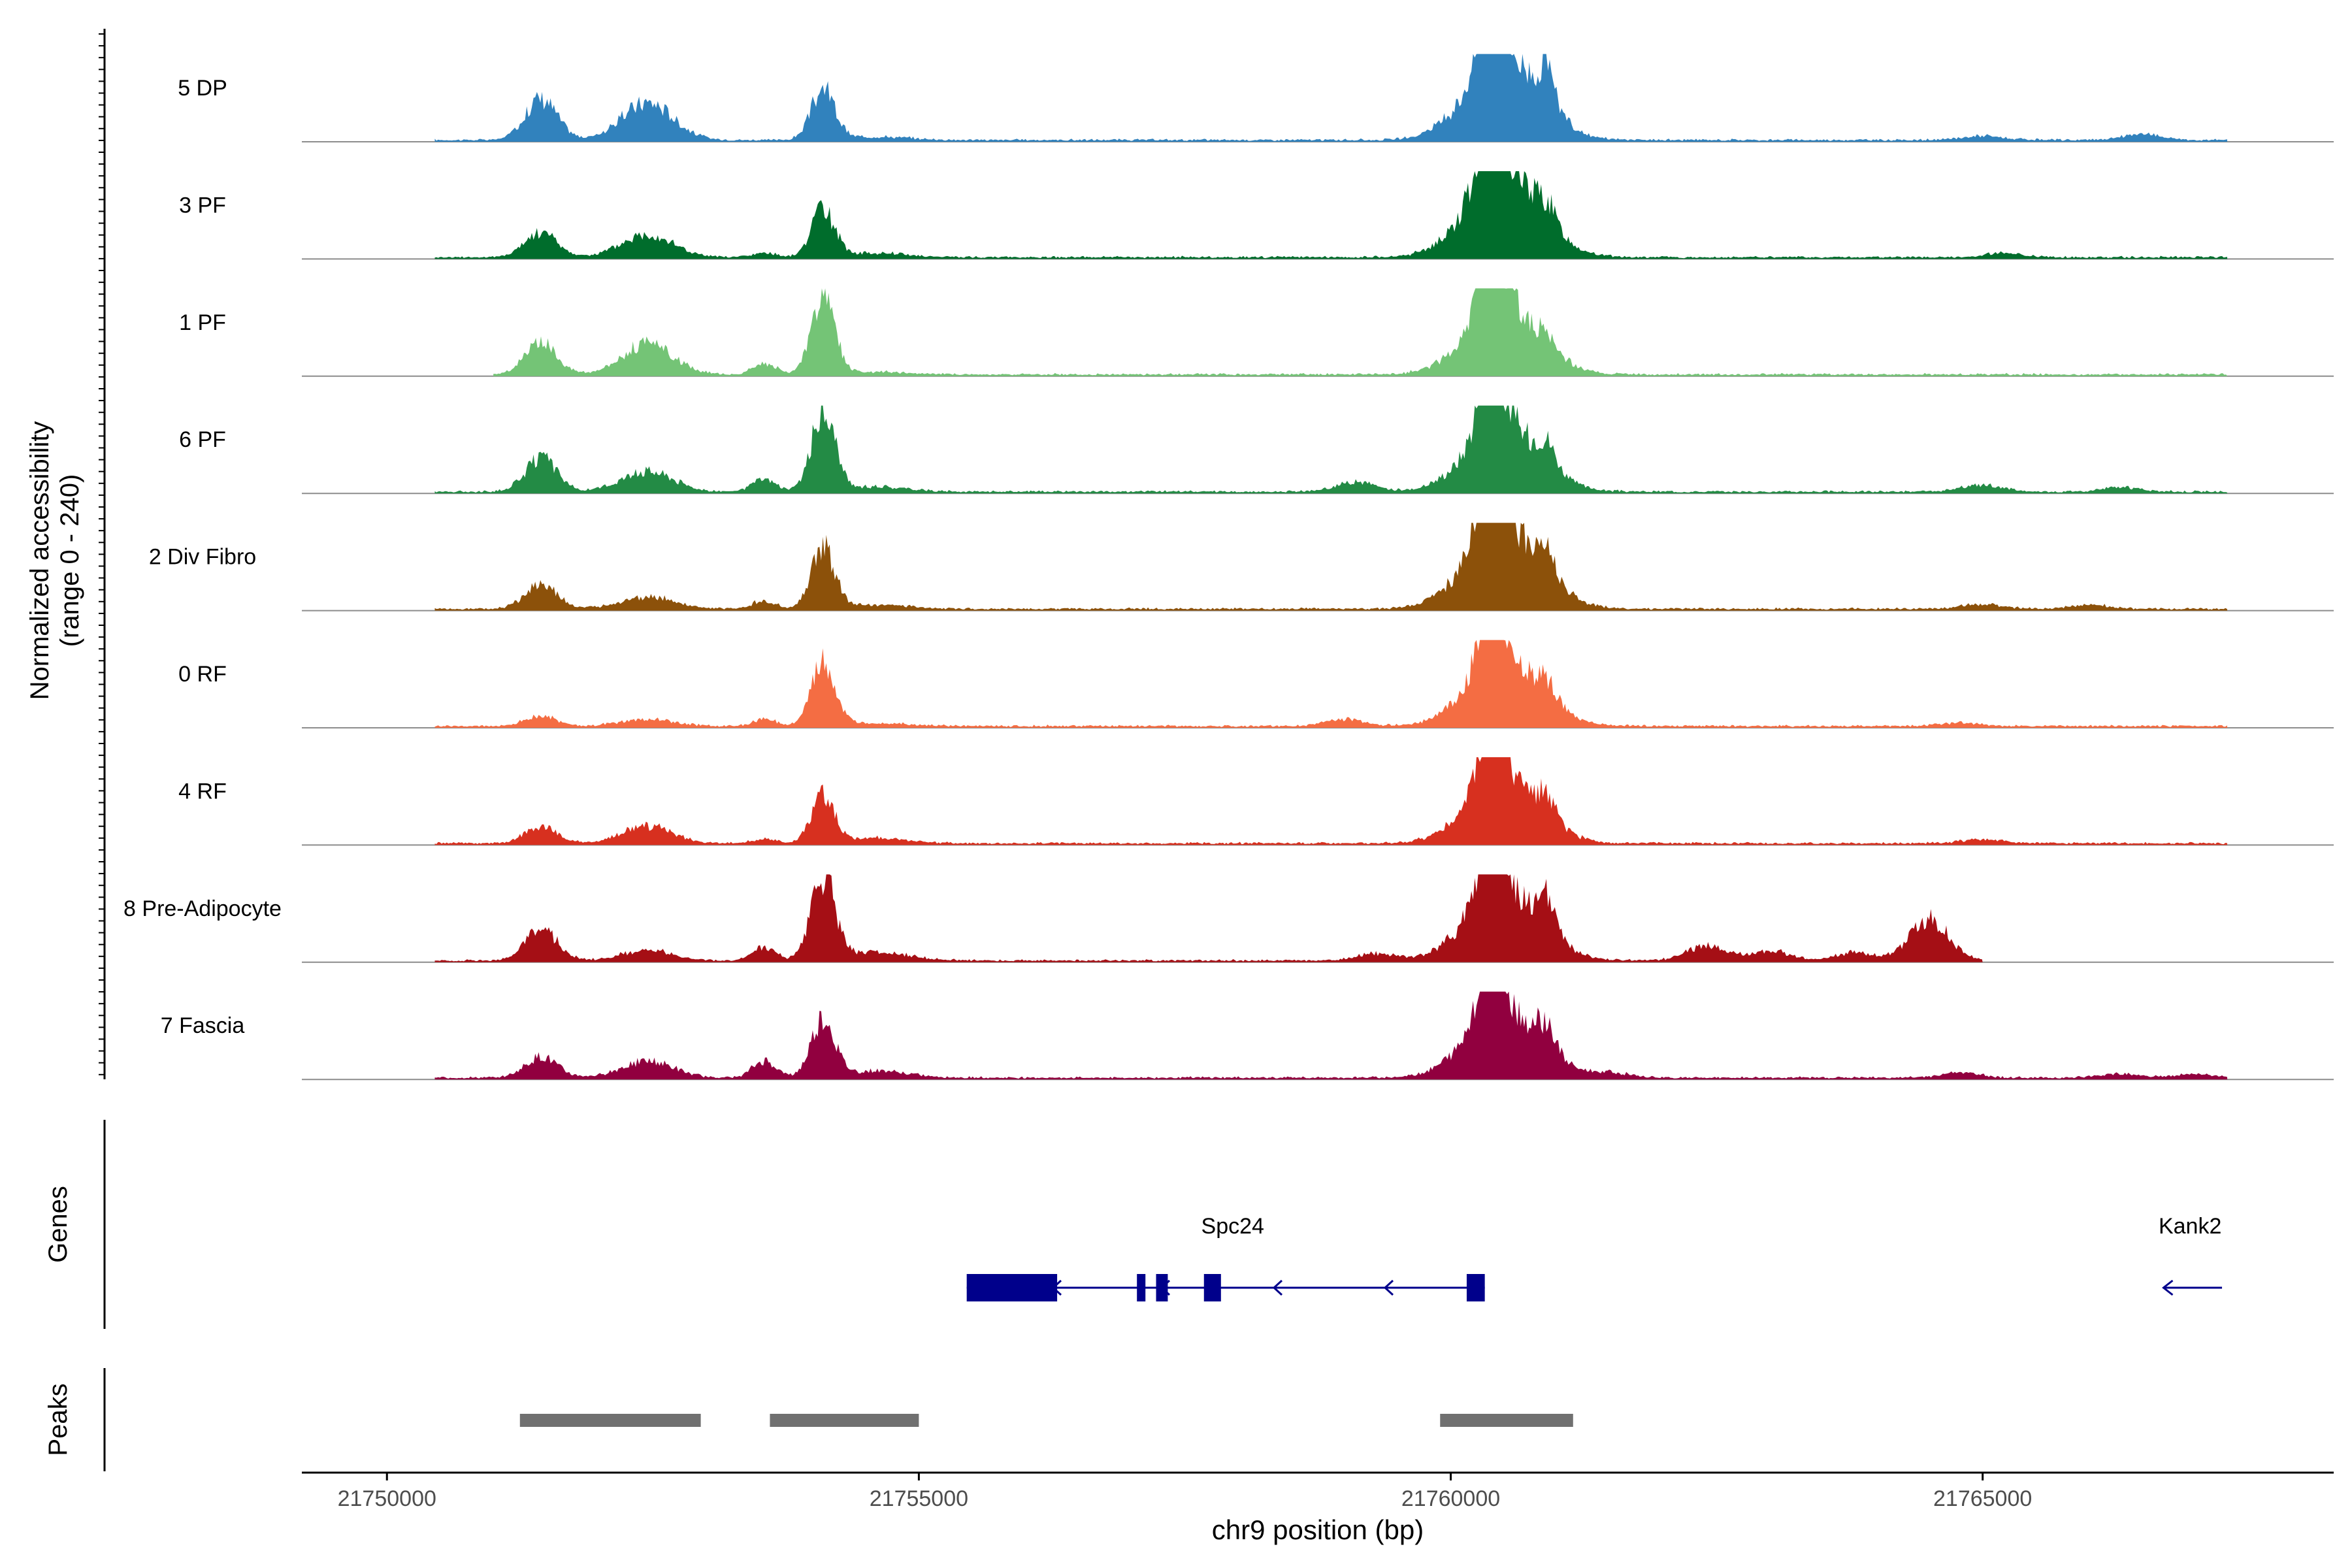 Image resolution: width=2352 pixels, height=1568 pixels. Describe the element at coordinates (1982, 1498) in the screenshot. I see `x-tick-label: 21765000` at that location.